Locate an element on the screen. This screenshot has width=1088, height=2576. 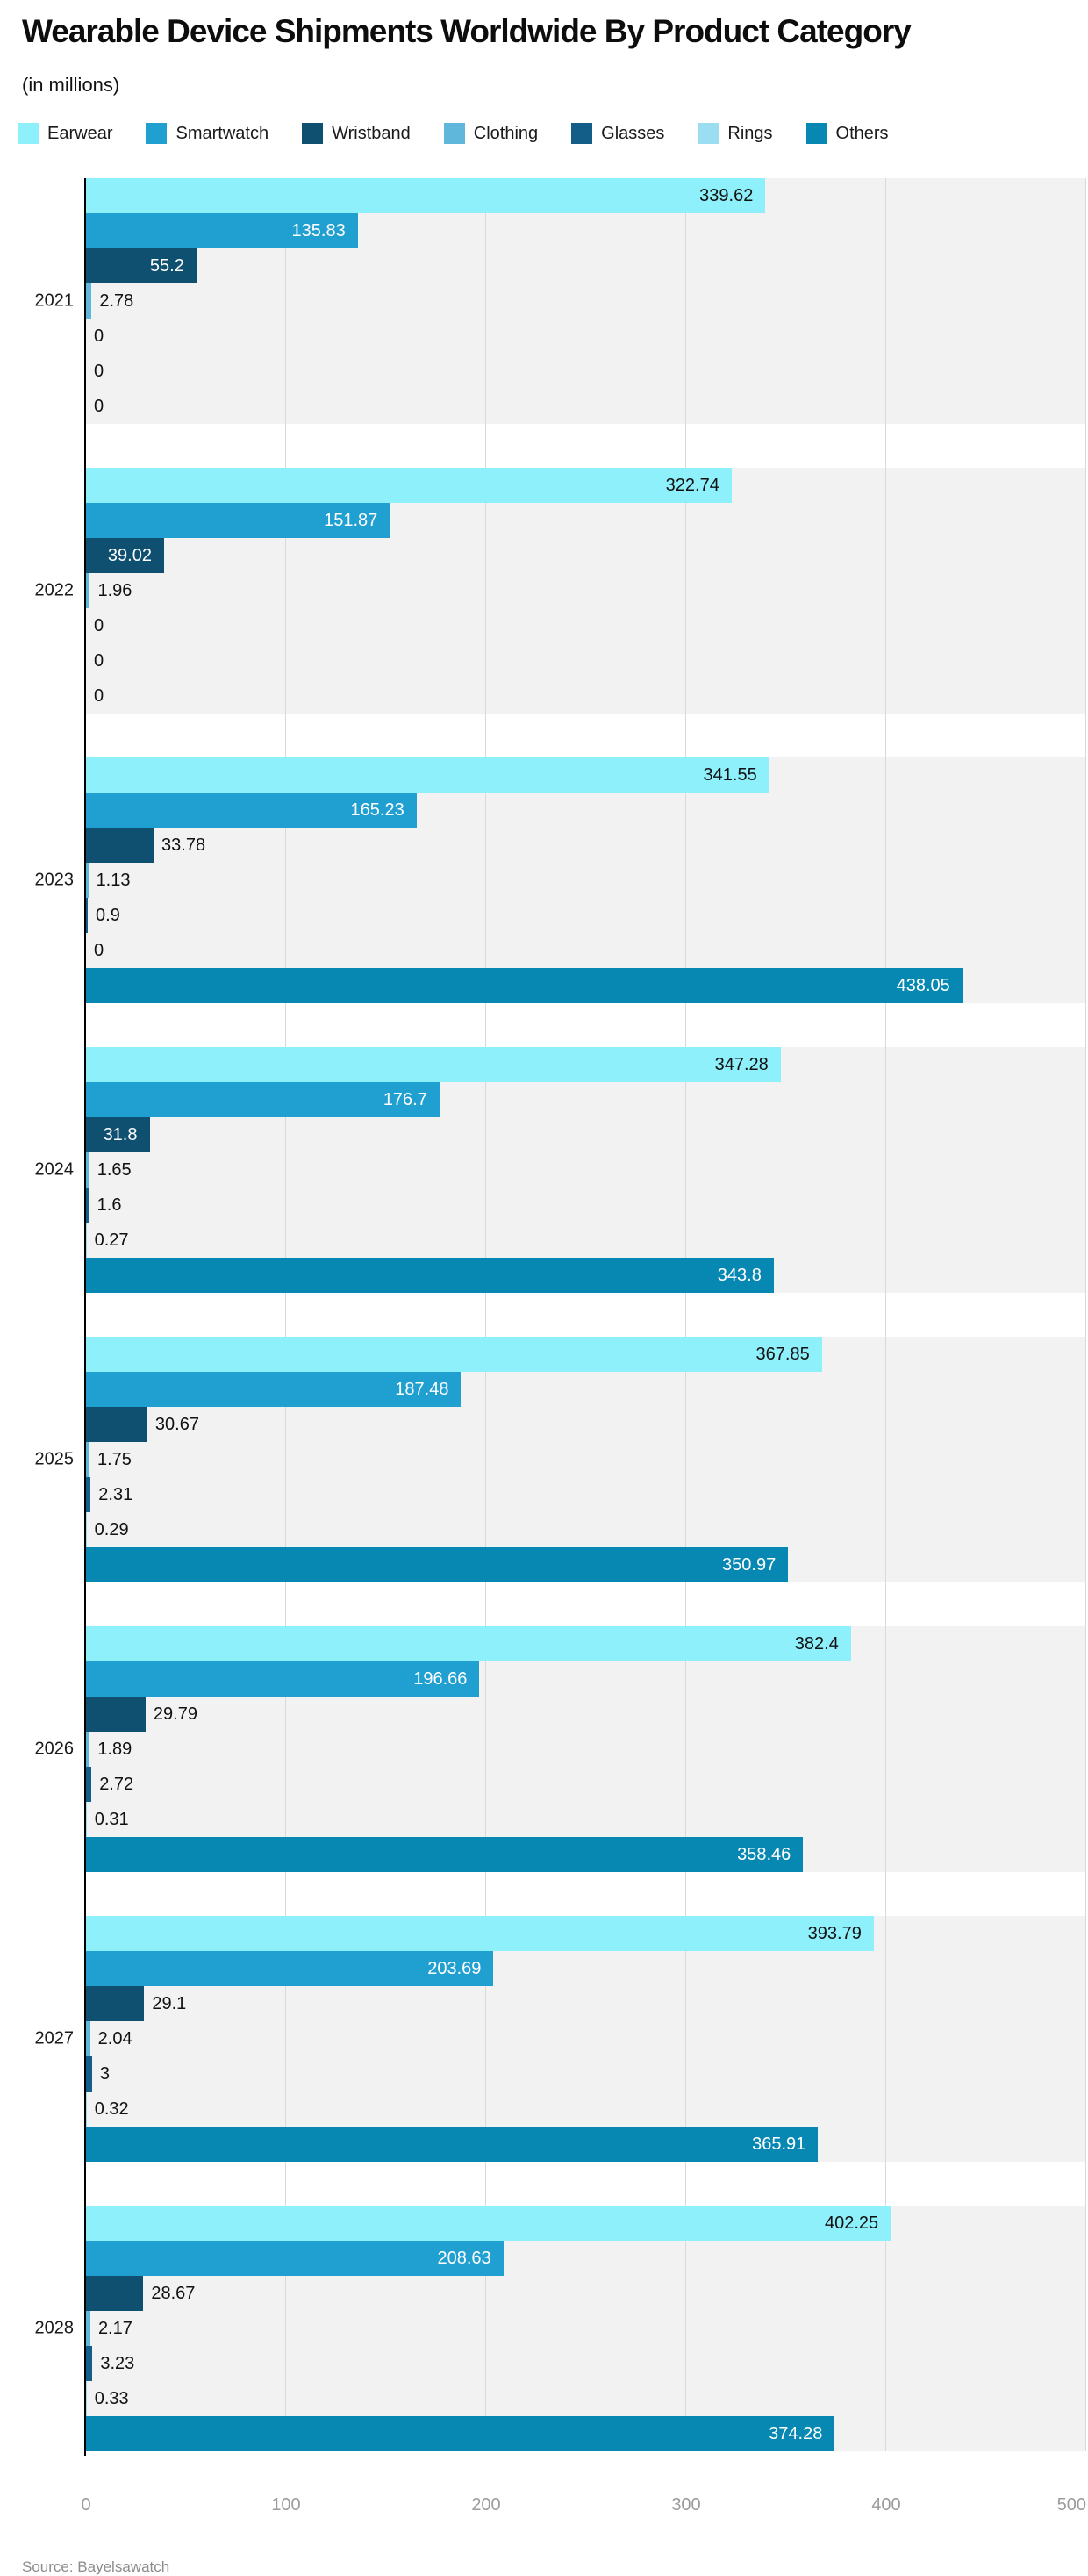
bar-value-label: 367.85 is located at coordinates (782, 1355).